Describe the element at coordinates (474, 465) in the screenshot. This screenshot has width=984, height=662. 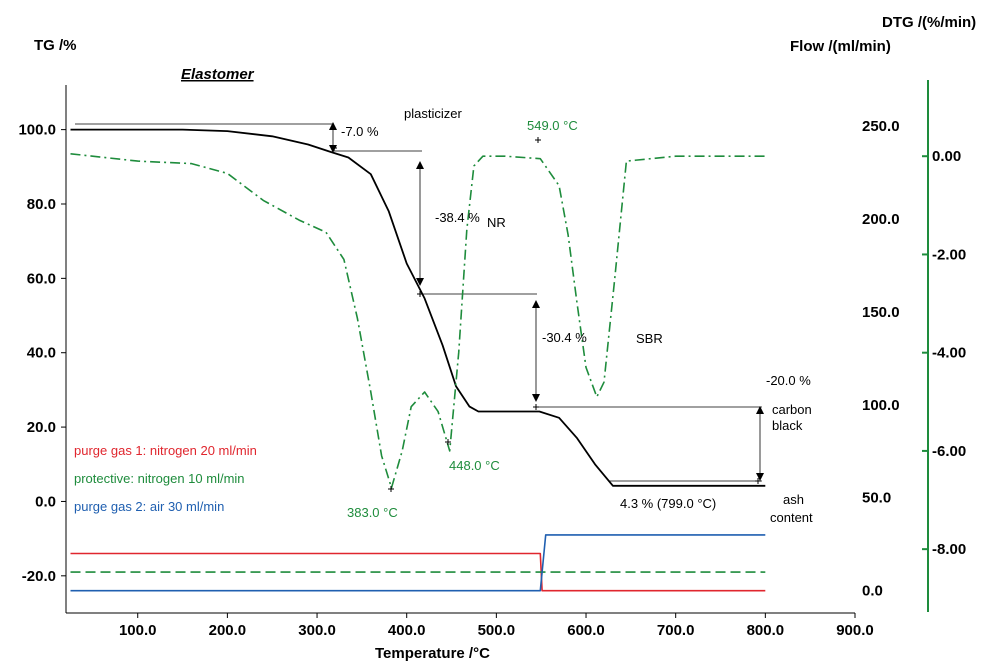
I see `annotation-peak-2: 448.0 °C` at that location.